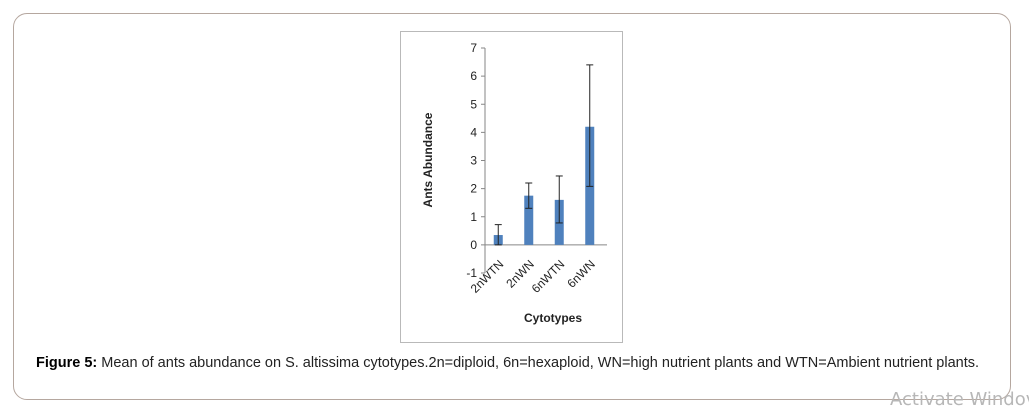 The image size is (1029, 411). I want to click on x-tick-label: 6nWN, so click(580, 273).